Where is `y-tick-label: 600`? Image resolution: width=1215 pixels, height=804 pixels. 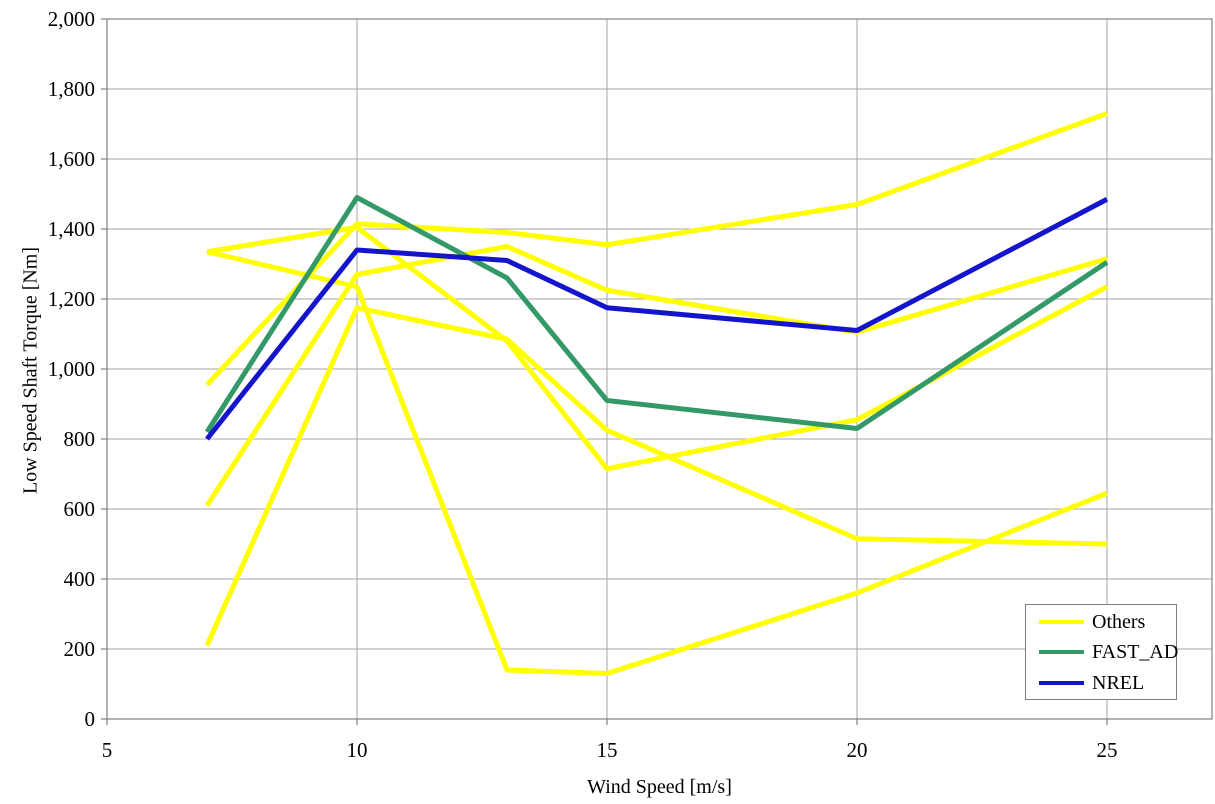 y-tick-label: 600 is located at coordinates (80, 509).